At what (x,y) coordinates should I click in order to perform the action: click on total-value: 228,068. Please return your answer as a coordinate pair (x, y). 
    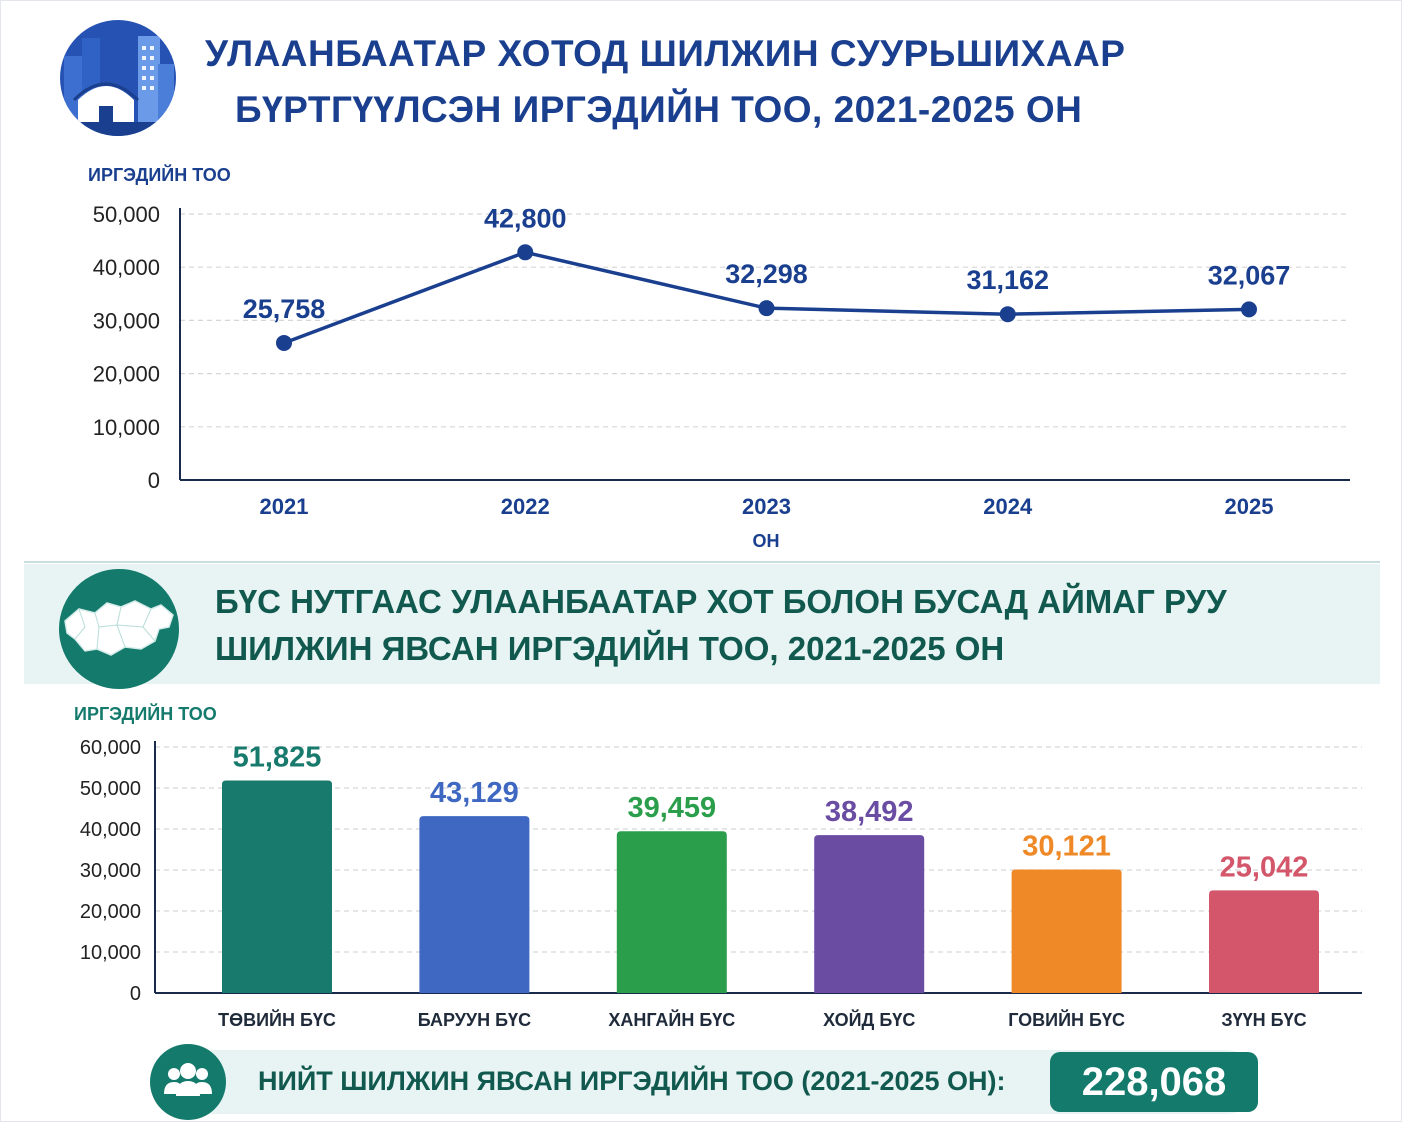
    Looking at the image, I should click on (1154, 1082).